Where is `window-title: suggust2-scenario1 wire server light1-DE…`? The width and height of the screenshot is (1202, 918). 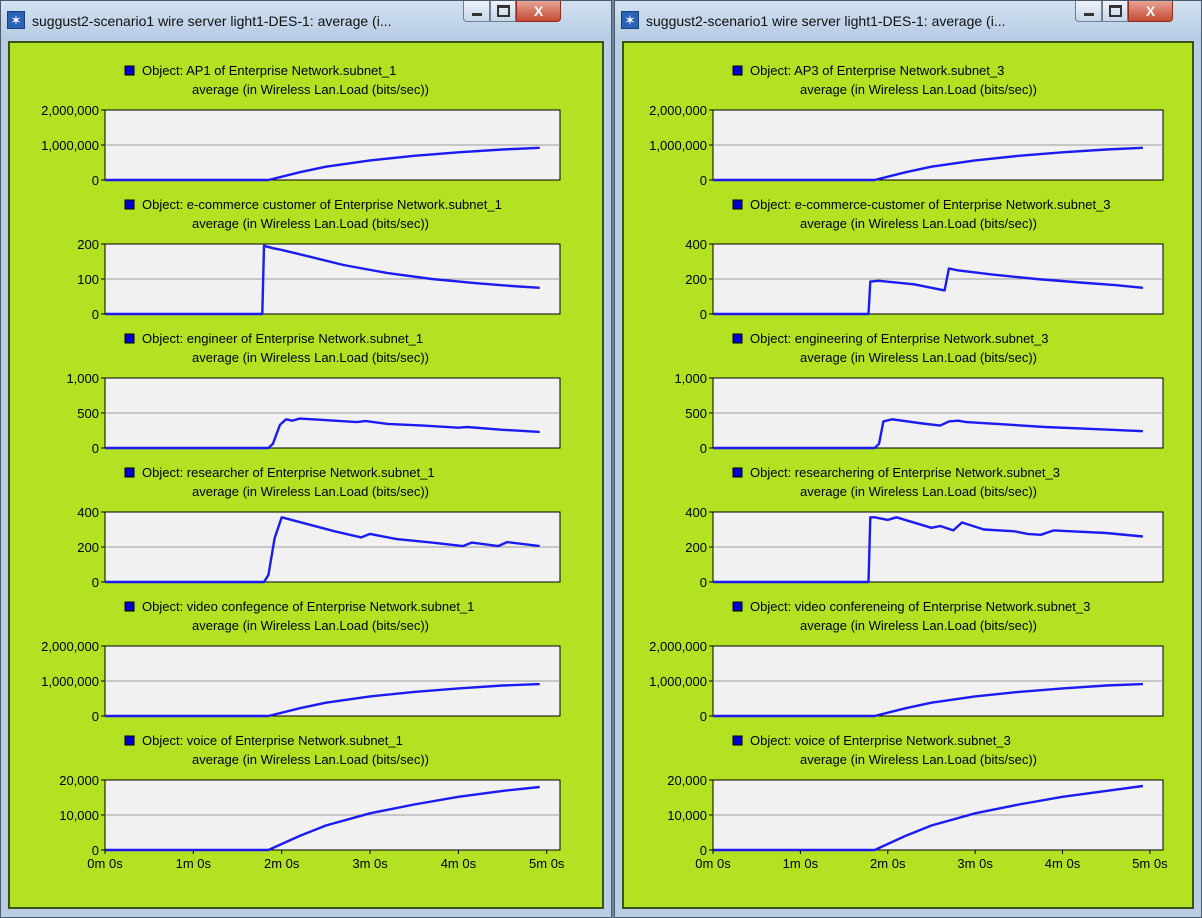
window-title: suggust2-scenario1 wire server light1-DE… is located at coordinates (212, 21).